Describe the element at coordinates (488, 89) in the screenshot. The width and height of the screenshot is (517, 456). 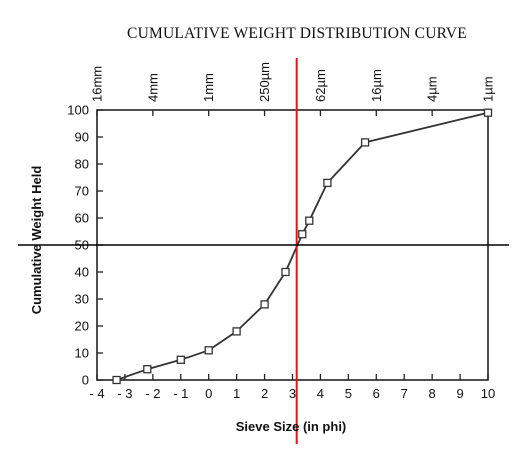
I see `top-tick-label: 1µm` at that location.